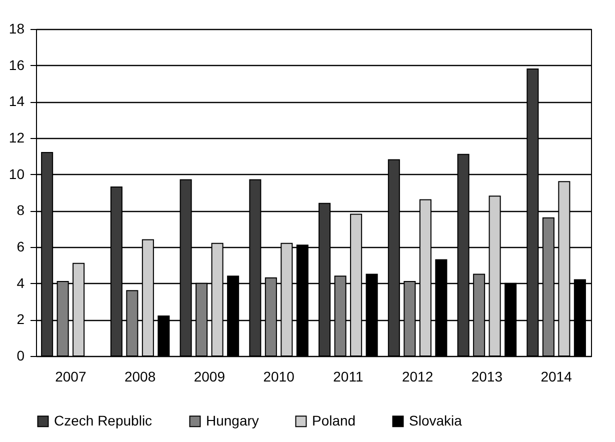 This screenshot has height=442, width=615. I want to click on y-tick-label: 2, so click(20, 319).